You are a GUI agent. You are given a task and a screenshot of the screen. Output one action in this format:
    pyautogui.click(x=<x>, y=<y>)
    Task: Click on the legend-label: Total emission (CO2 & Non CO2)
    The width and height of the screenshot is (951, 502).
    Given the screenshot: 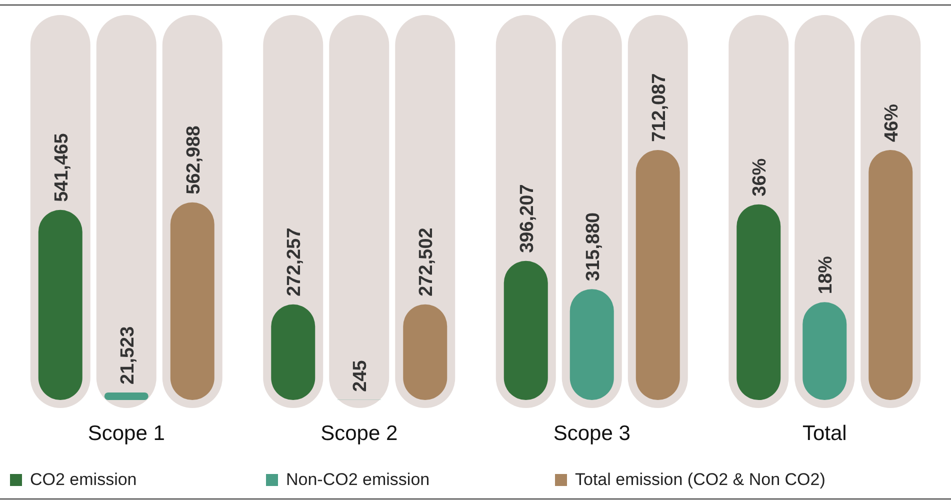 What is the action you would take?
    pyautogui.click(x=700, y=479)
    